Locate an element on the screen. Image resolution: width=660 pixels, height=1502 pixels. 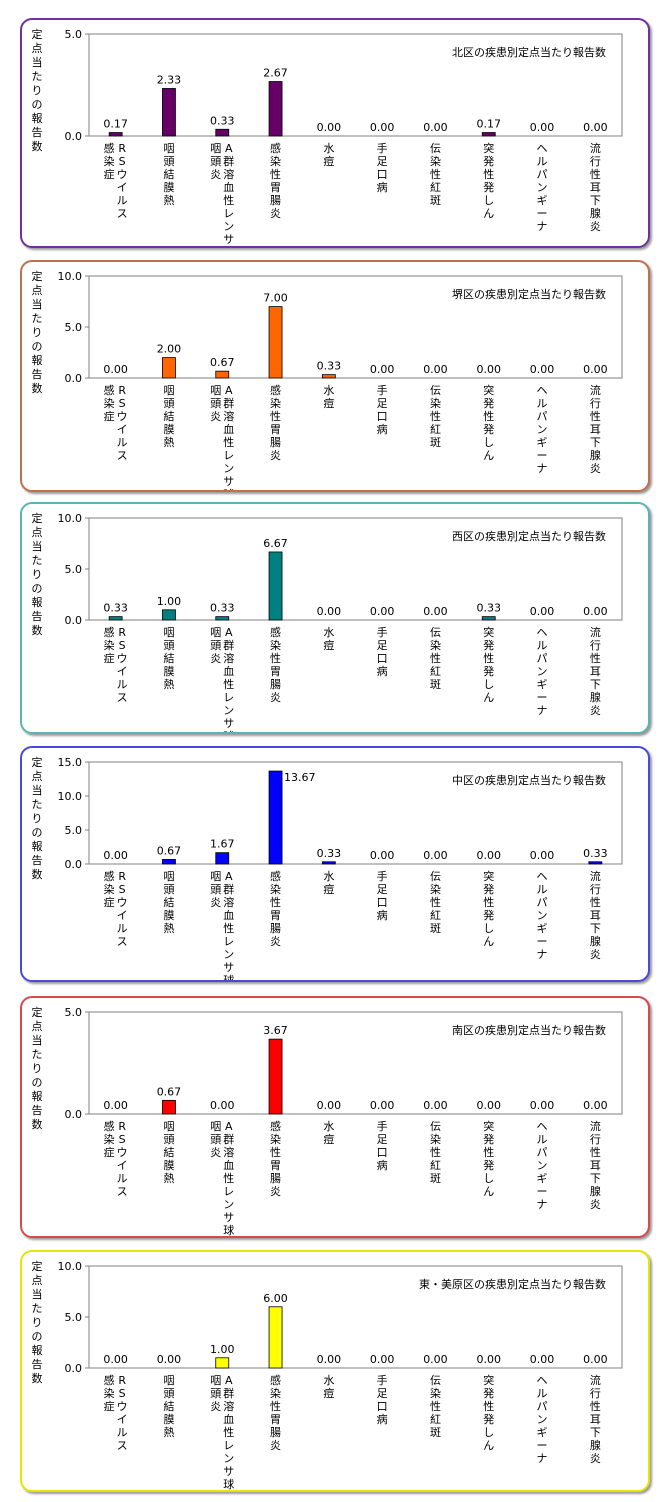
data-label: 1.00 is located at coordinates (222, 1349).